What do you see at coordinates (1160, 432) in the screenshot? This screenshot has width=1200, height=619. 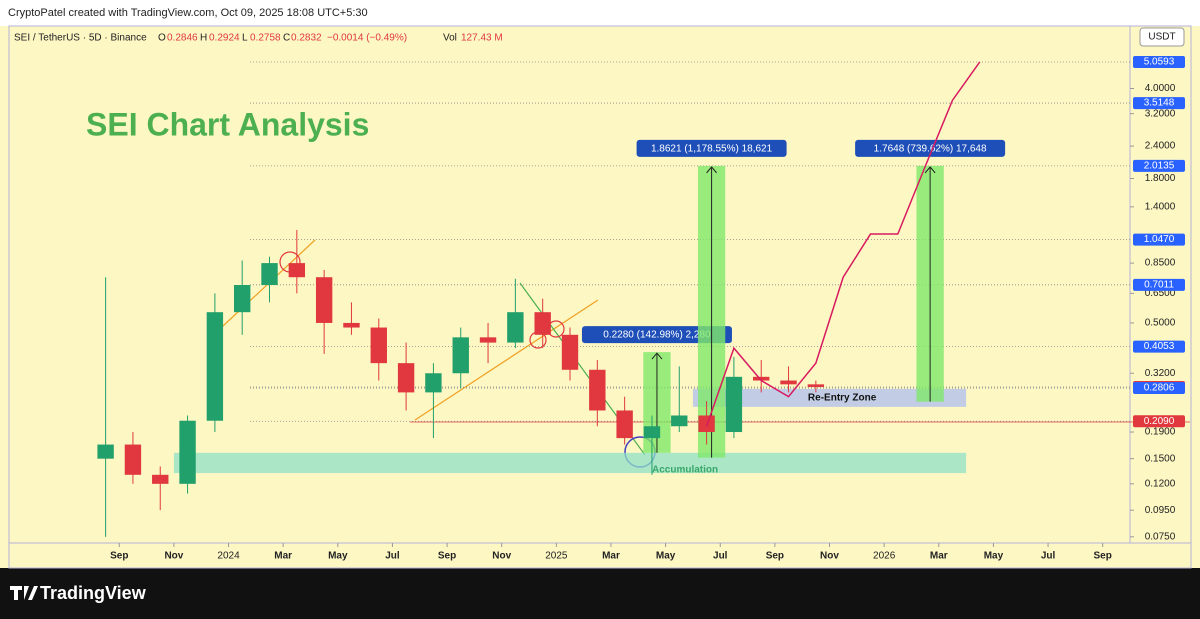 I see `y-tick-label: 0.1900` at bounding box center [1160, 432].